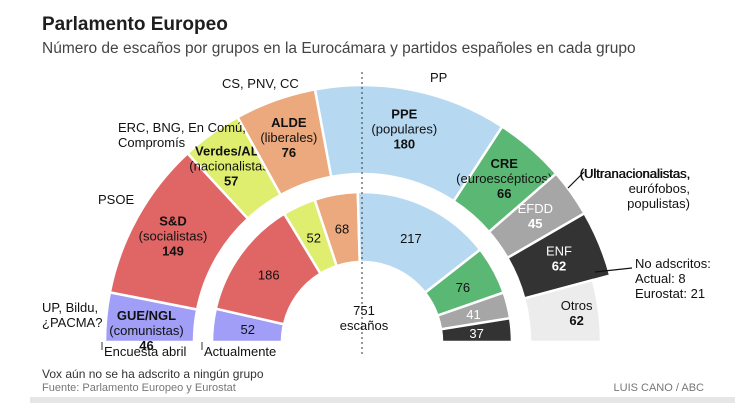 This screenshot has width=750, height=405. What do you see at coordinates (535, 216) in the screenshot?
I see `outer-efdd-label: EFDD 45` at bounding box center [535, 216].